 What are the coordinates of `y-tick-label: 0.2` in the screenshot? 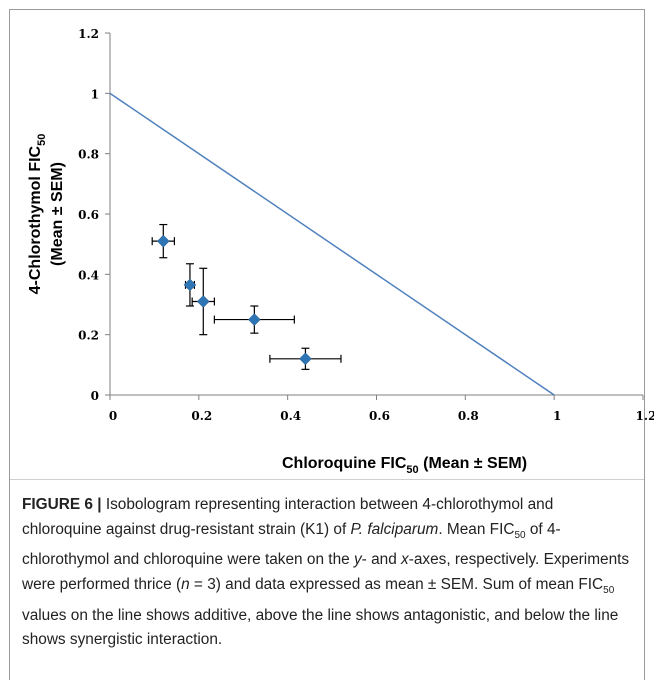 It's located at (88, 336).